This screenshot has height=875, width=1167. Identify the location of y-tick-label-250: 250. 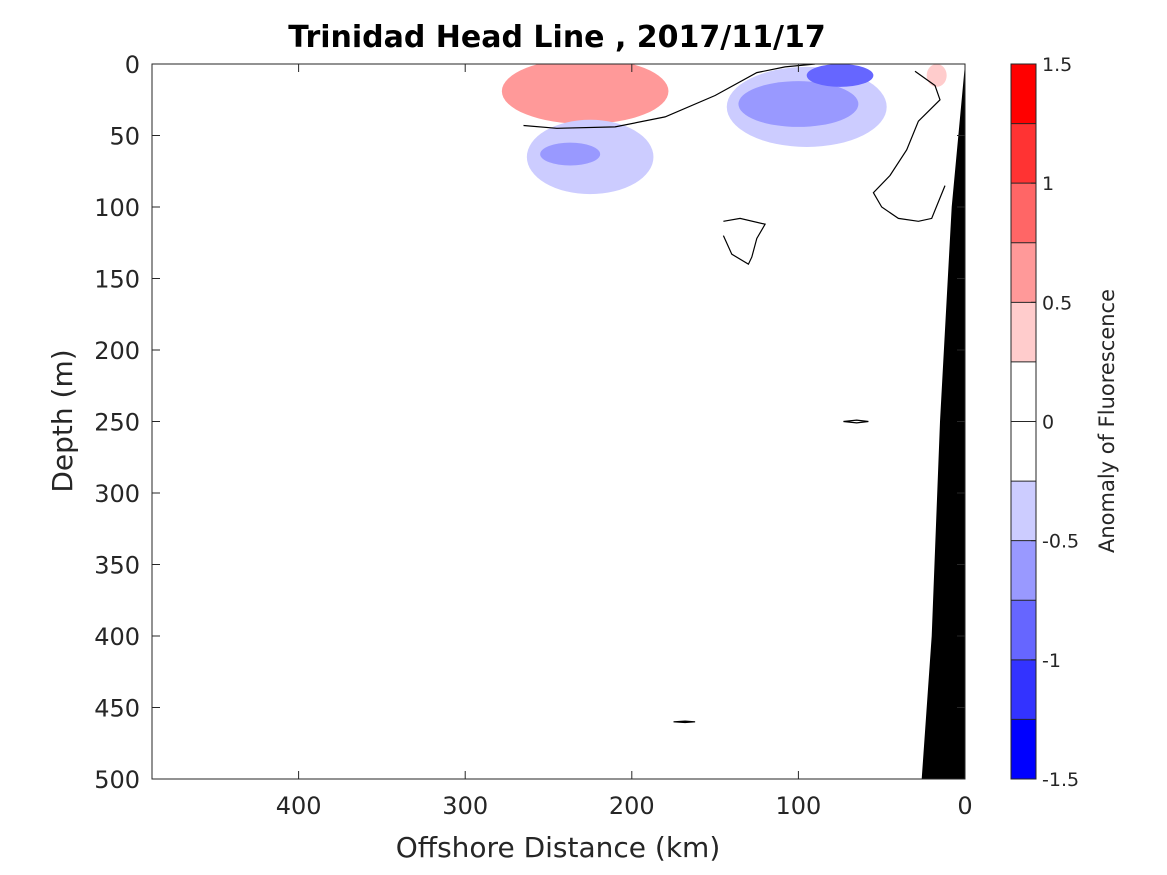
(117, 423).